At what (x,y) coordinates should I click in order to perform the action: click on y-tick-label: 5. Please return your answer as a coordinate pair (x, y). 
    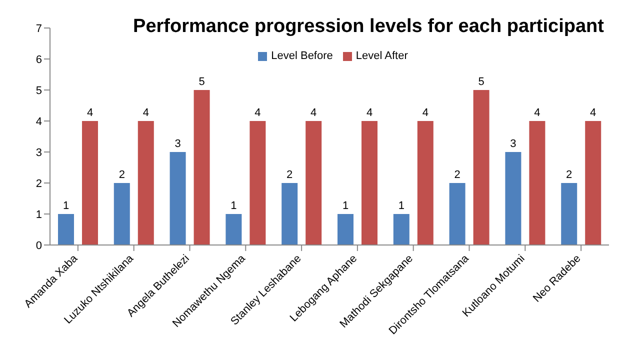
    Looking at the image, I should click on (39, 90).